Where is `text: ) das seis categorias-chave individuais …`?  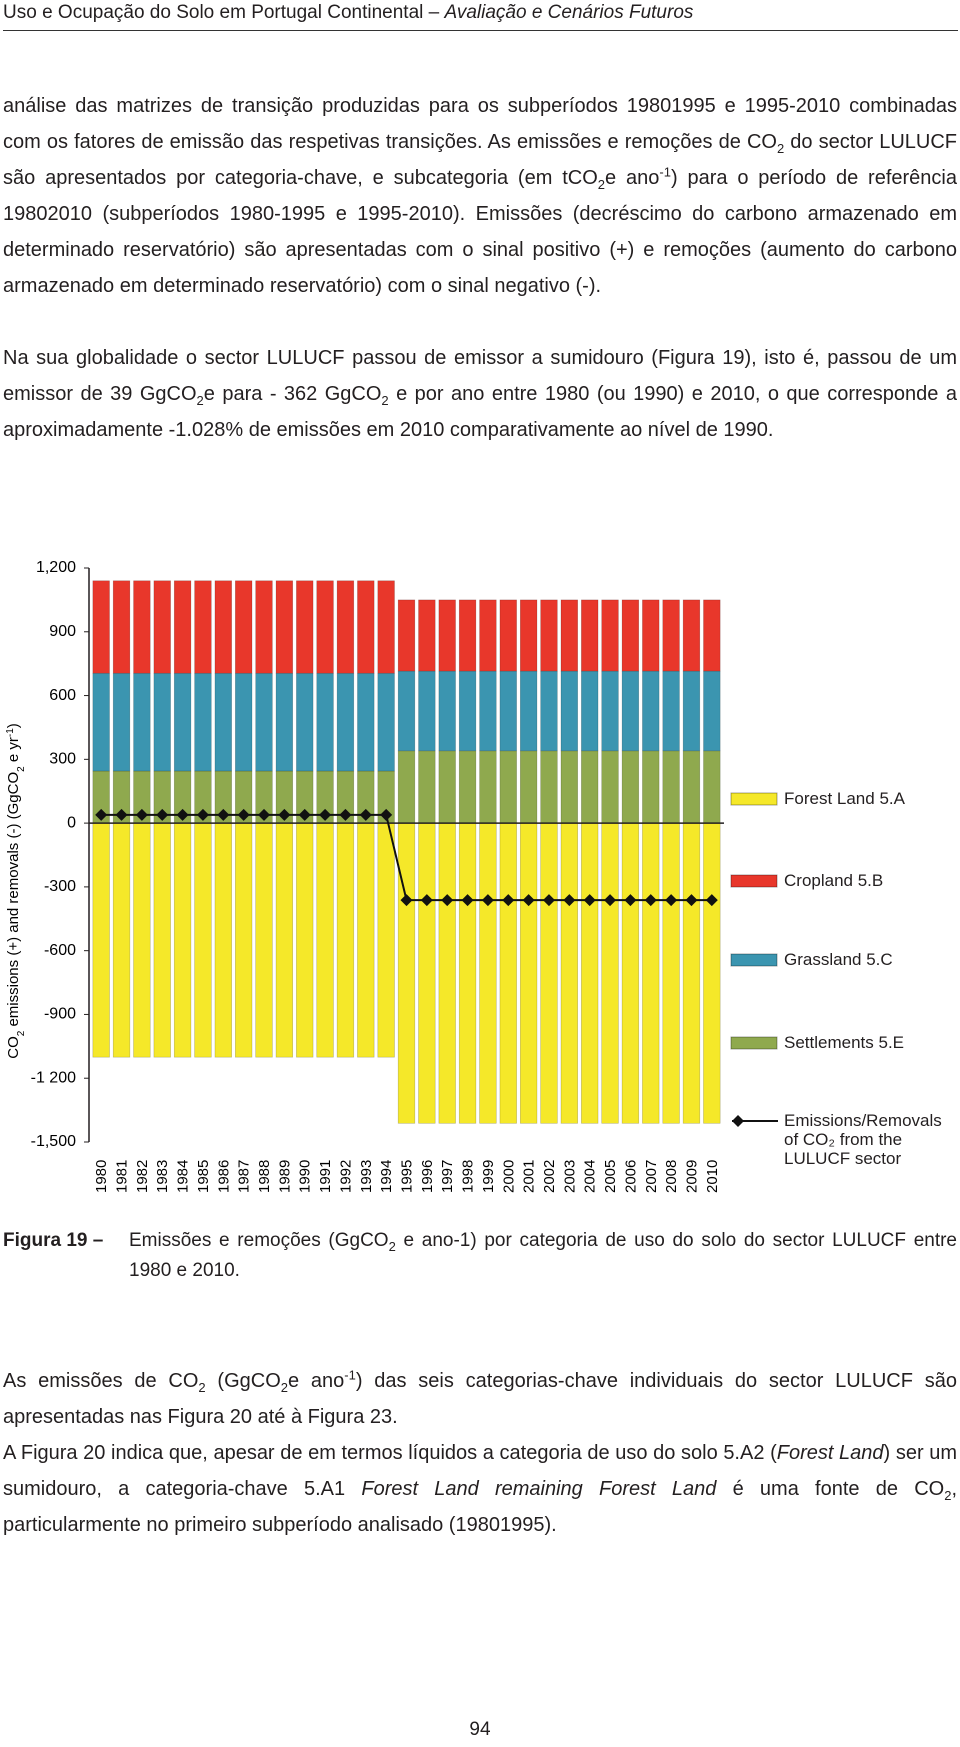
text: ) das seis categorias-chave individuais … is located at coordinates (480, 1399).